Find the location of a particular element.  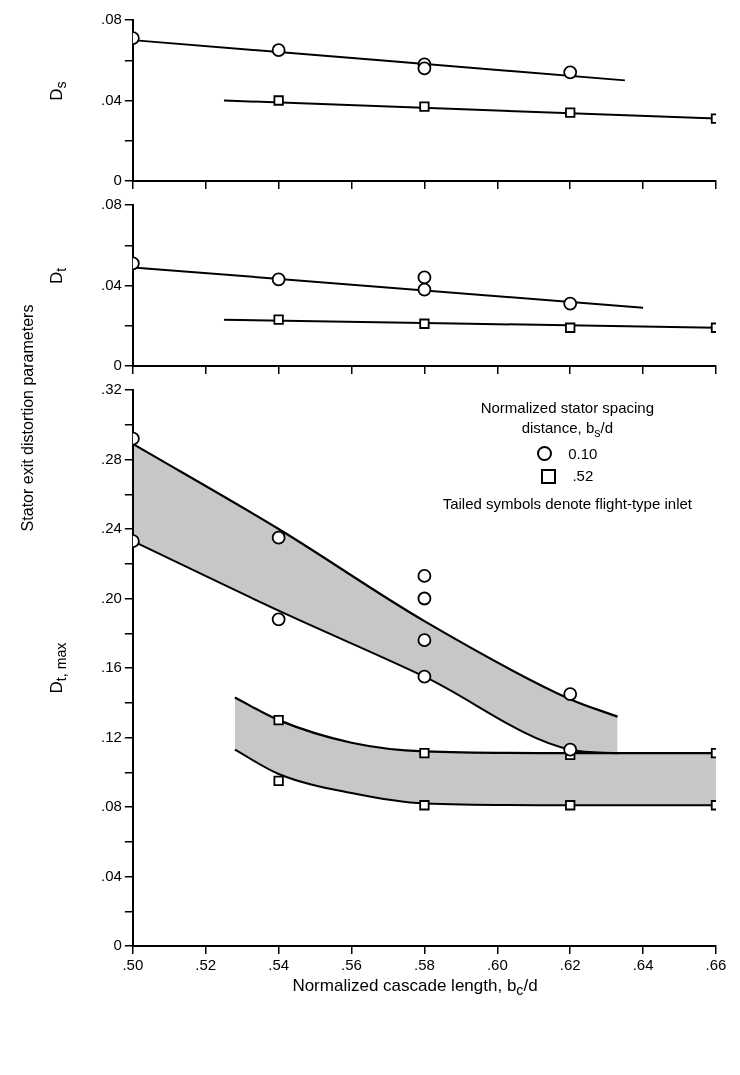

legend-label: 0.10 is located at coordinates (583, 453).